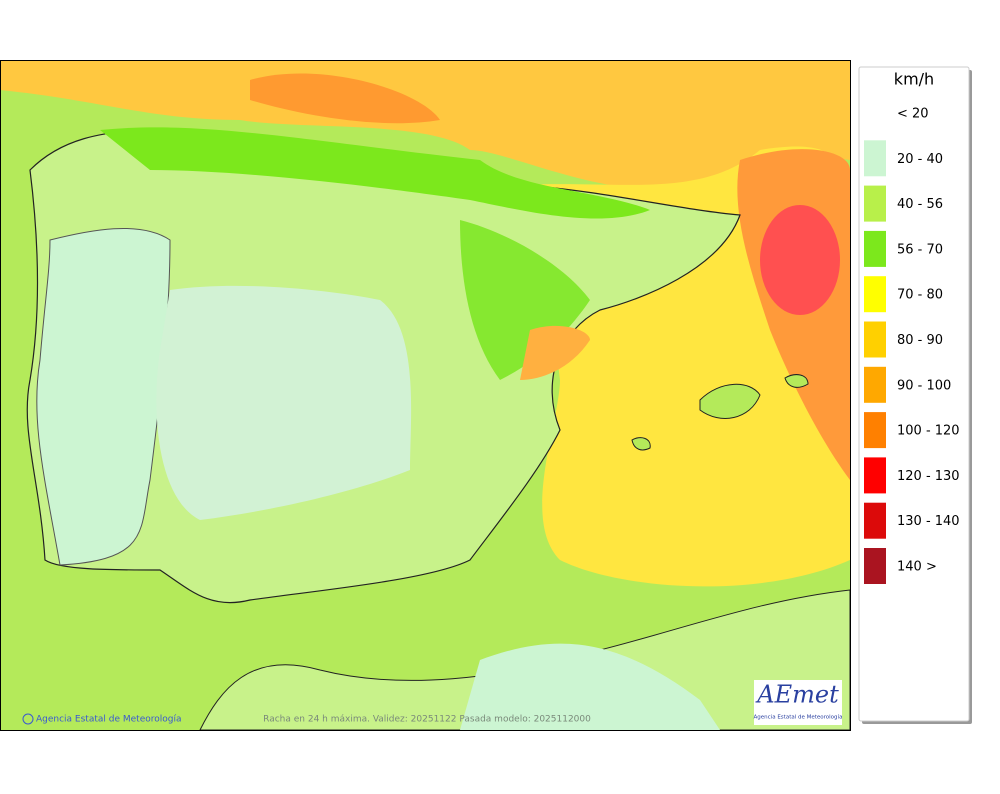 The width and height of the screenshot is (1000, 794). Describe the element at coordinates (375, 173) in the screenshot. I see `north-coast` at that location.